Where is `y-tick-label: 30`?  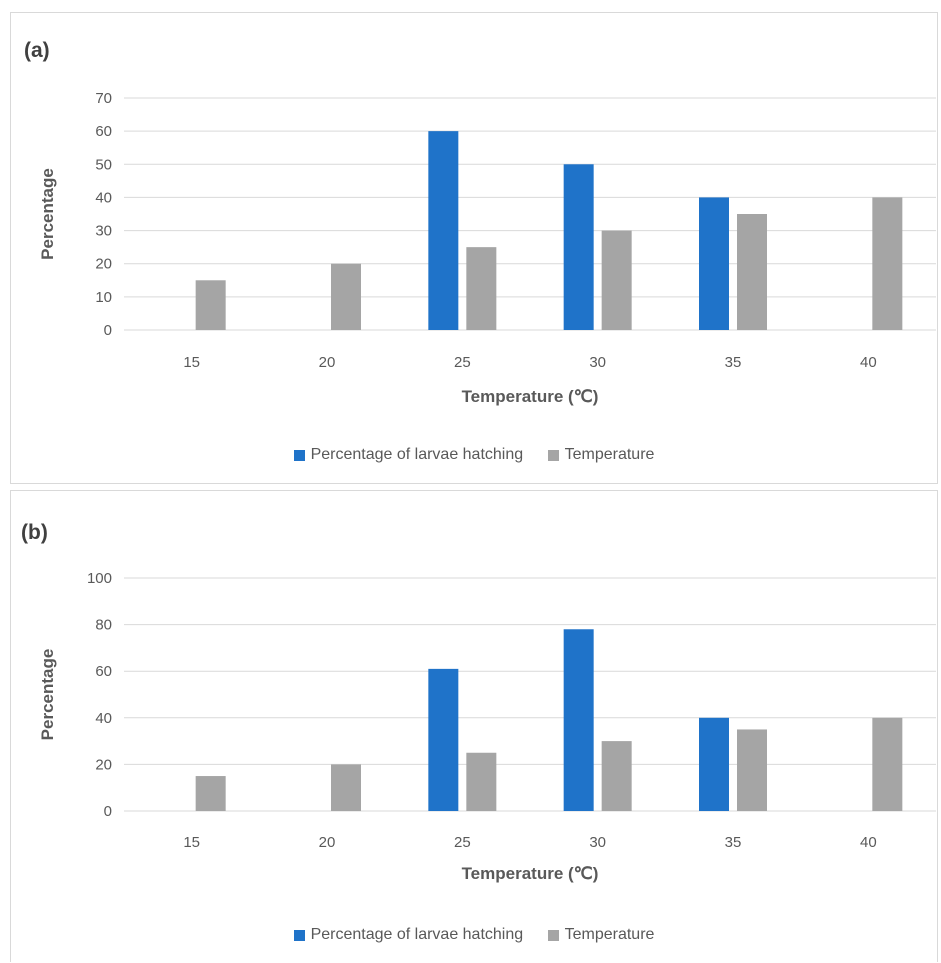
y-tick-label: 30 is located at coordinates (103, 231).